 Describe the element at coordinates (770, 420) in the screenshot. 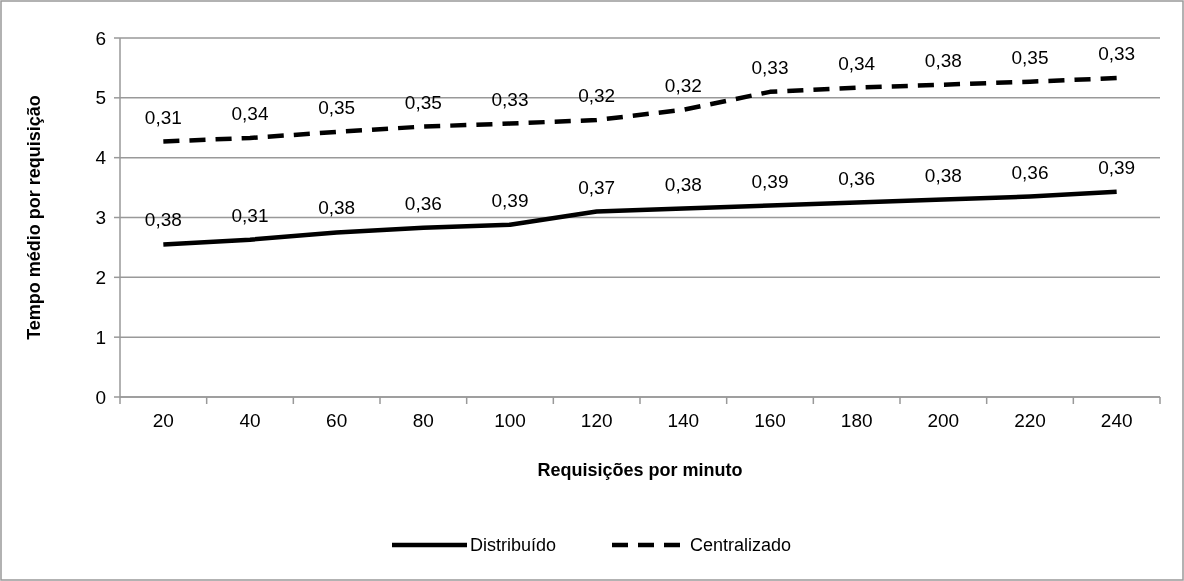

I see `x-tick-label: 160` at that location.